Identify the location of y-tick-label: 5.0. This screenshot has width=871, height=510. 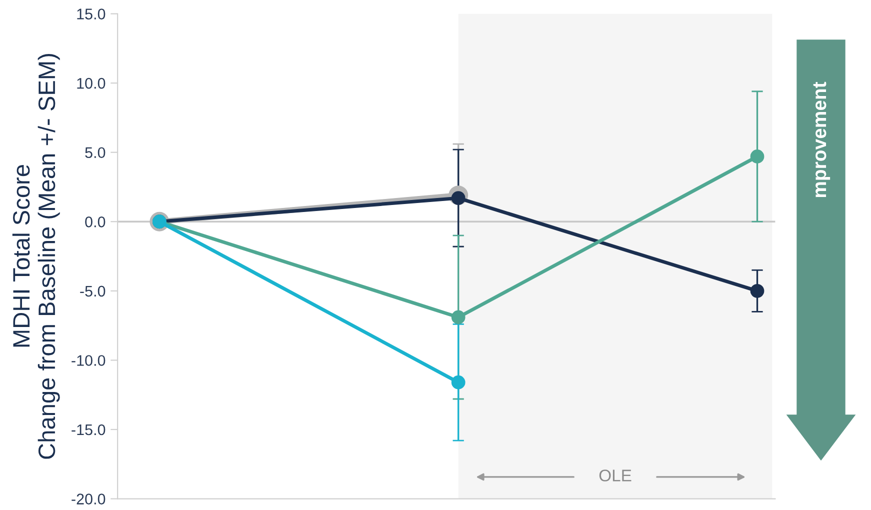
(95, 152).